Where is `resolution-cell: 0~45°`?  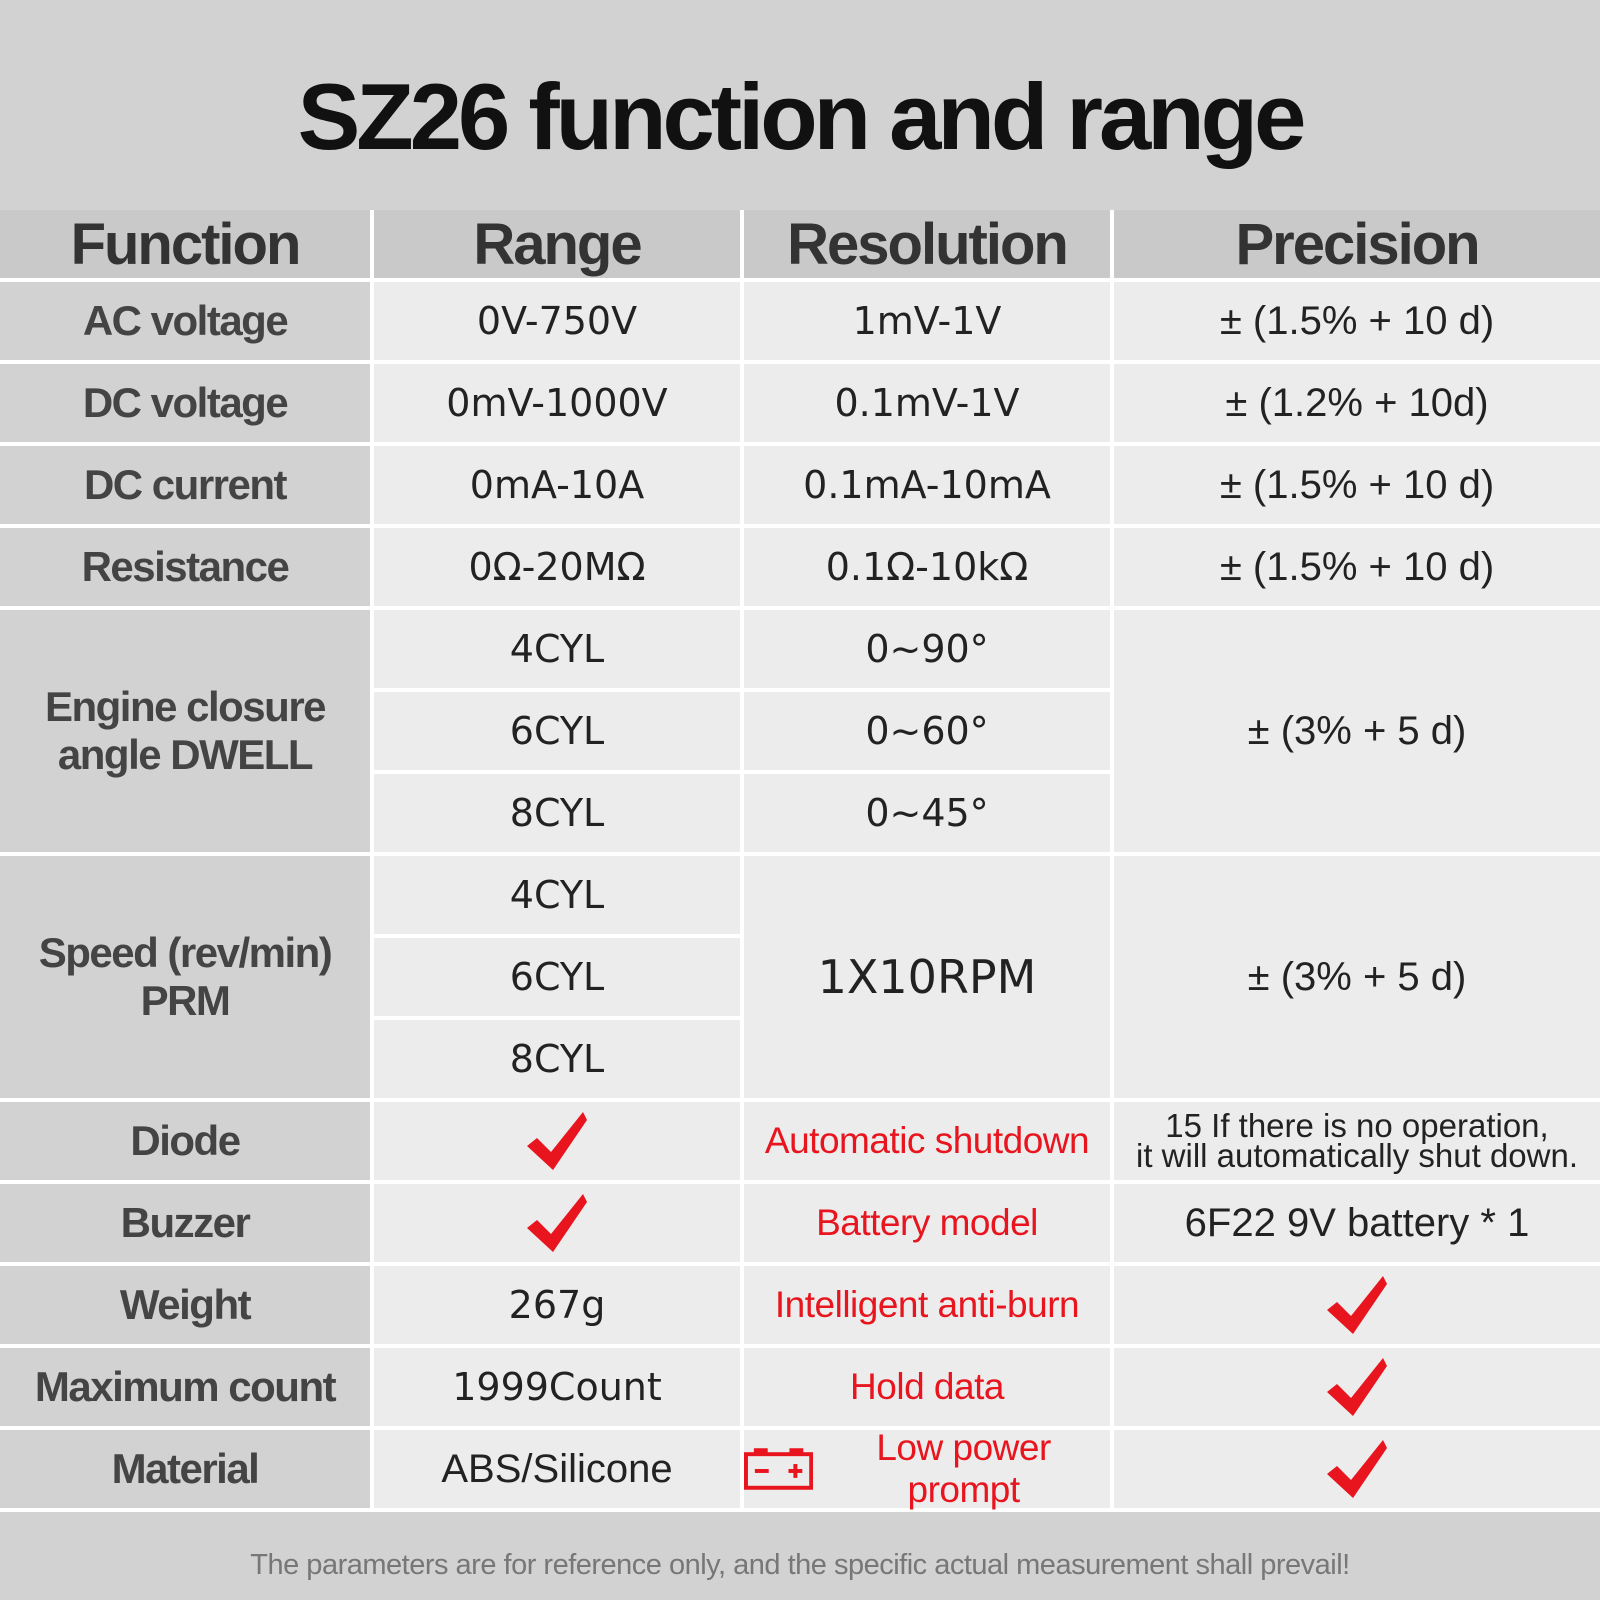 resolution-cell: 0~45° is located at coordinates (929, 815).